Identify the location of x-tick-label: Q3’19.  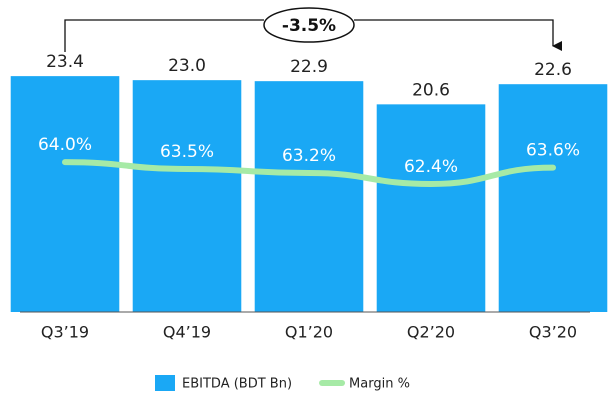
(65, 332).